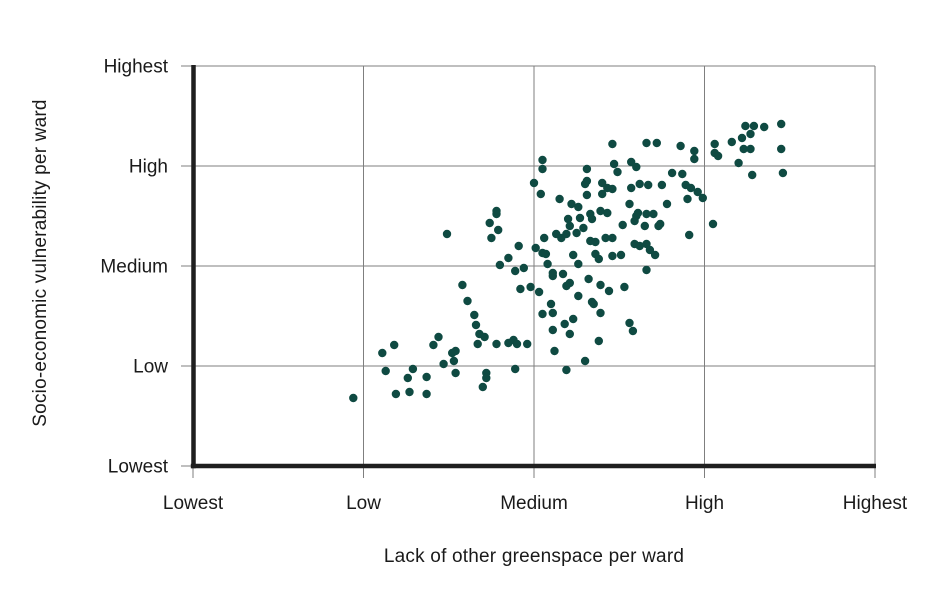  Describe the element at coordinates (363, 503) in the screenshot. I see `x-tick-label: Low` at that location.